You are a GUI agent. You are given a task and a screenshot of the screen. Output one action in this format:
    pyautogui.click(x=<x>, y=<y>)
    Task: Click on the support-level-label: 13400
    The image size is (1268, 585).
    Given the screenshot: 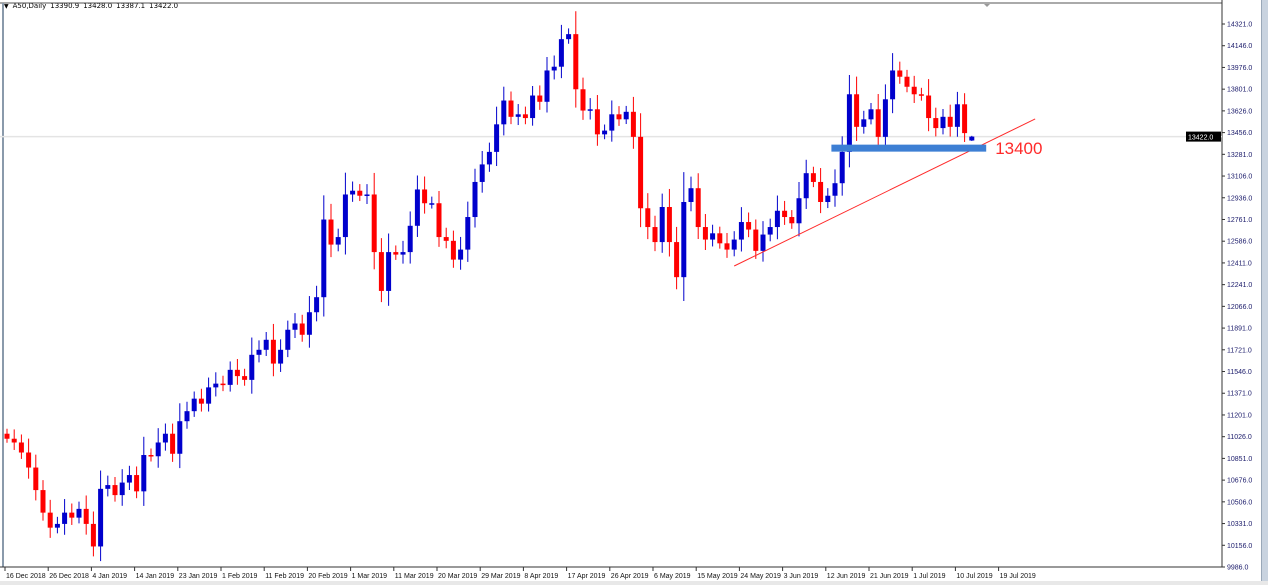 What is the action you would take?
    pyautogui.click(x=1018, y=148)
    